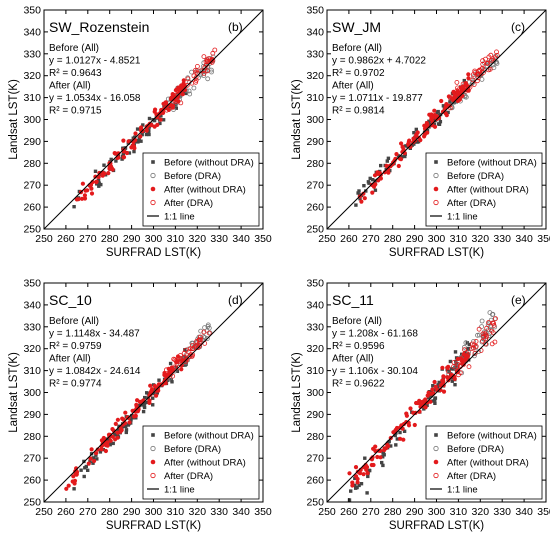  Describe the element at coordinates (315, 481) in the screenshot. I see `y-tick-label: 260` at that location.